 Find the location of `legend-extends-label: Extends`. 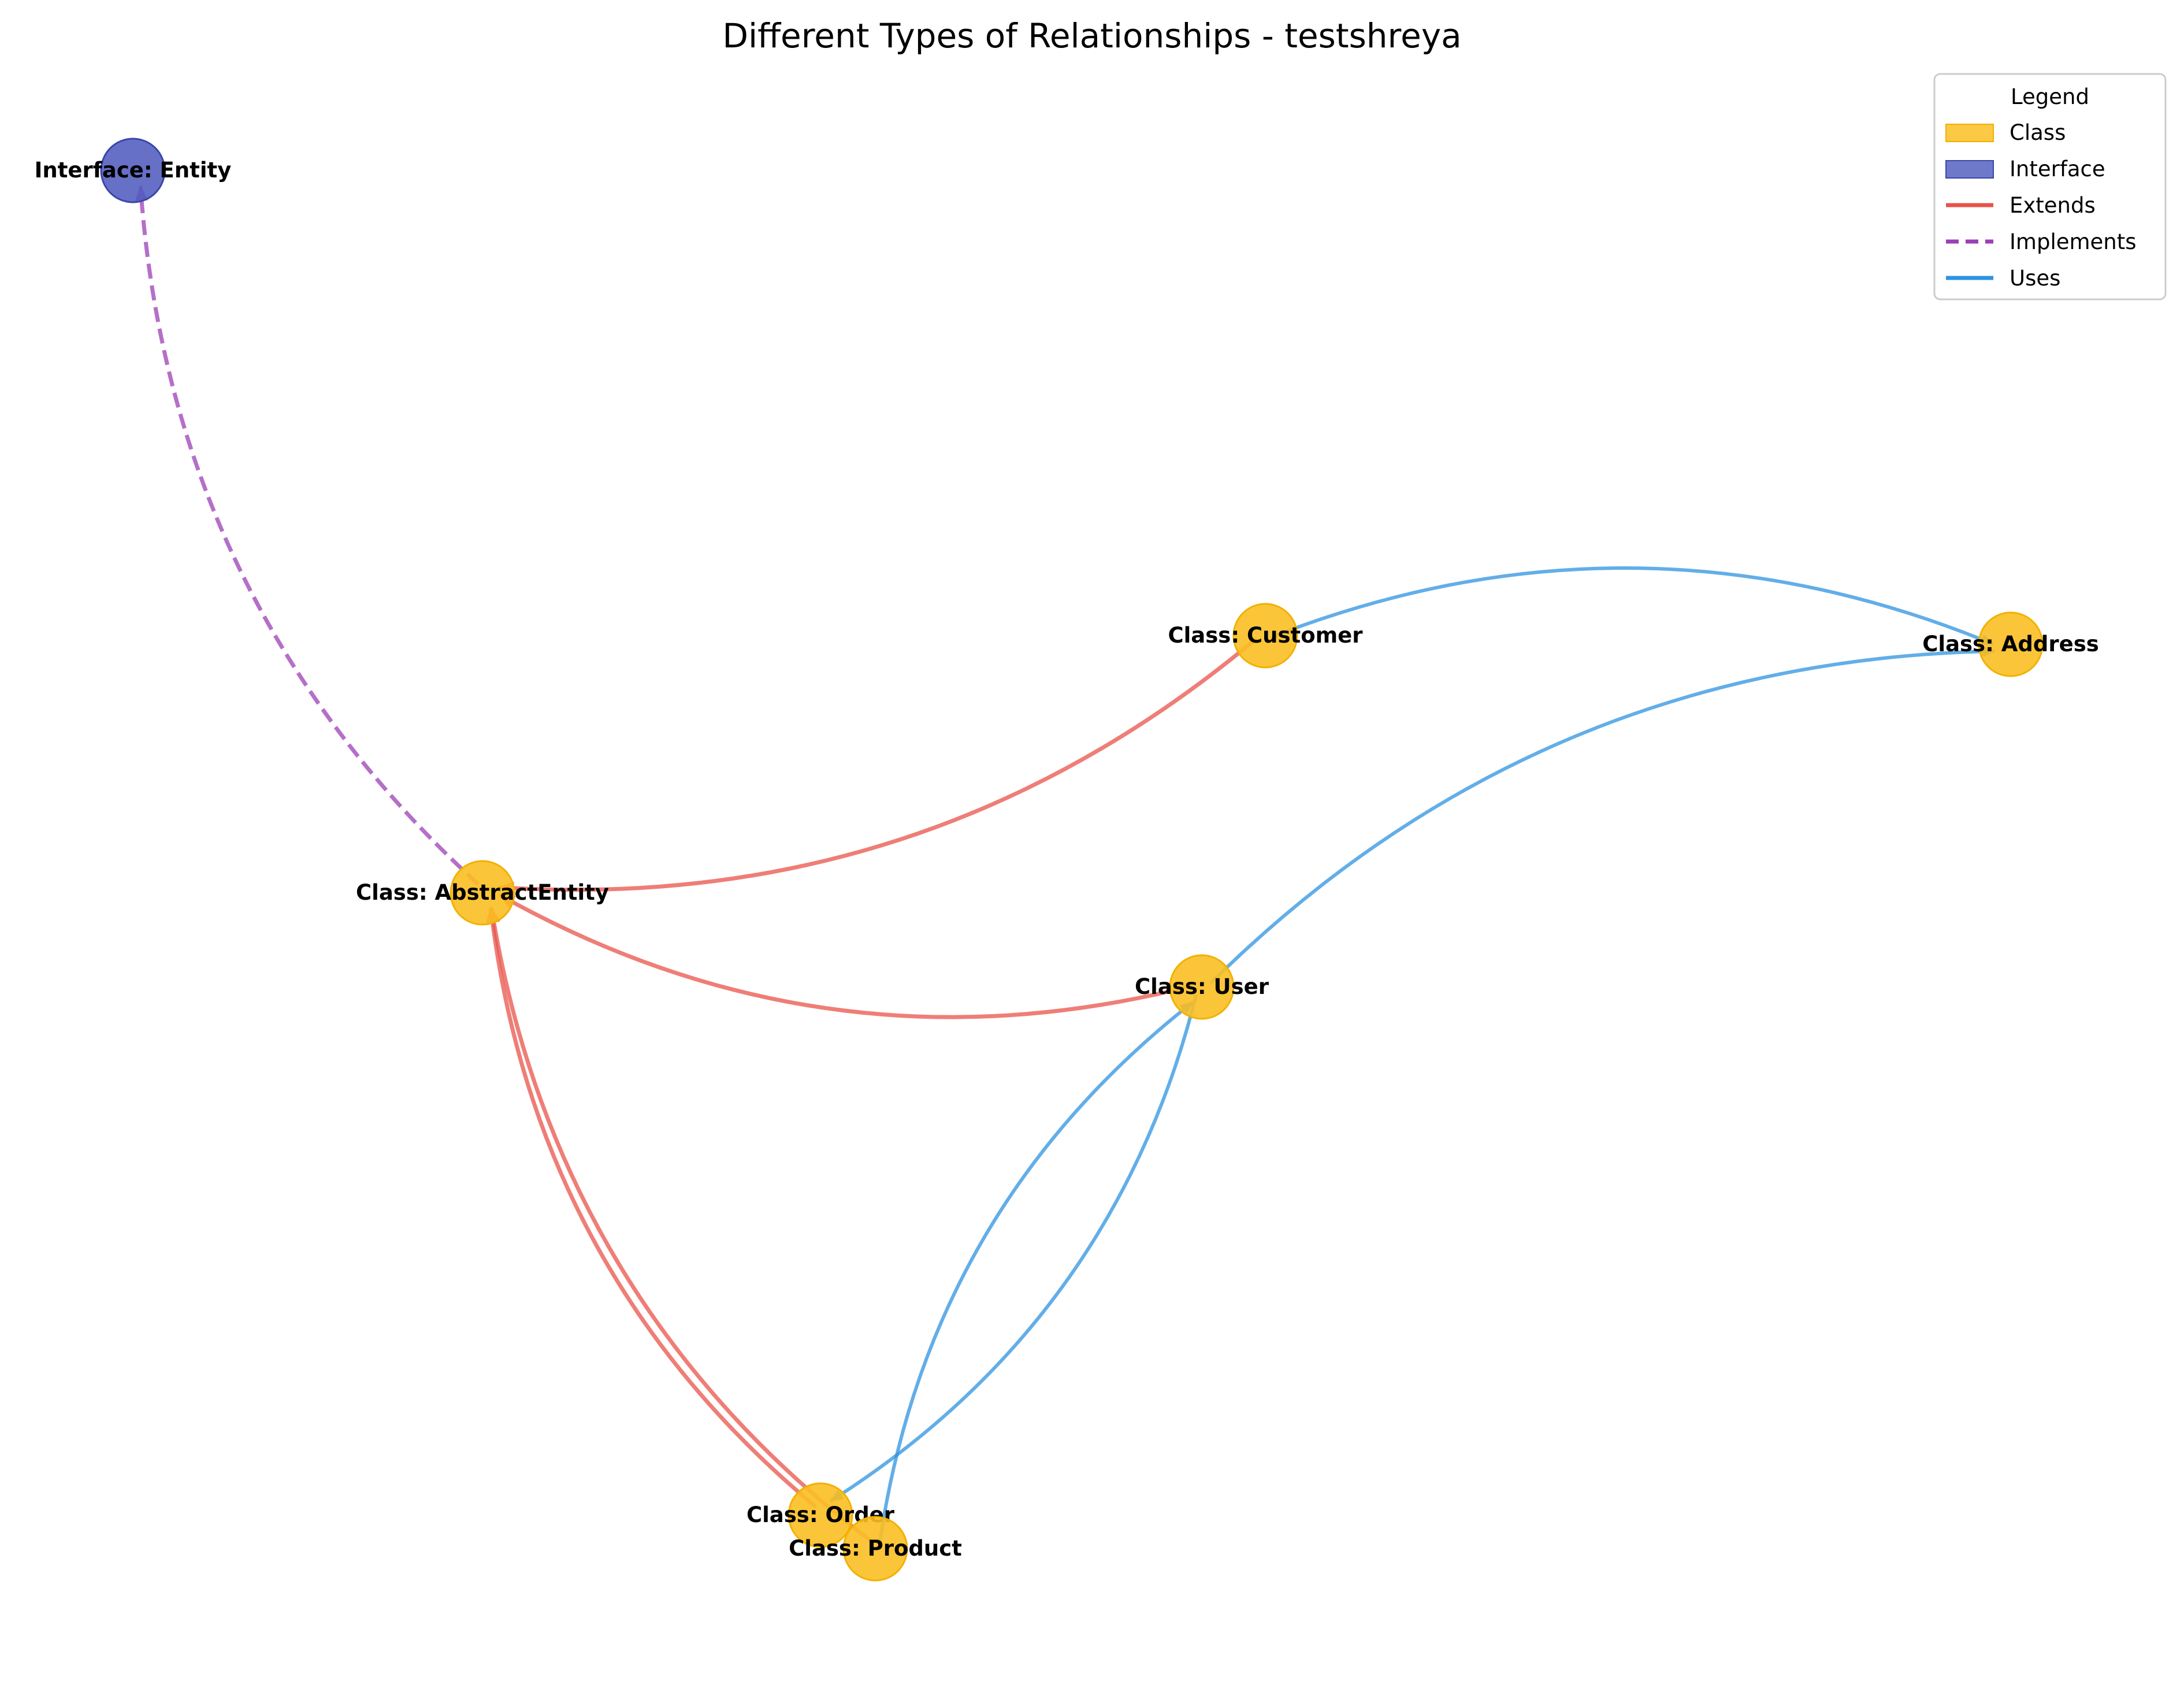

legend-extends-label: Extends is located at coordinates (2053, 205).